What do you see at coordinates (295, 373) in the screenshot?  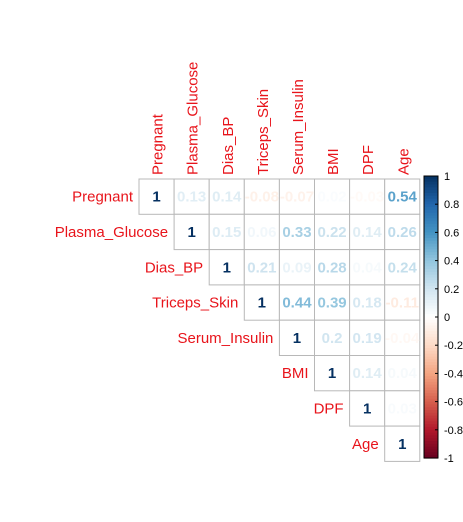 I see `row-label: BMI` at bounding box center [295, 373].